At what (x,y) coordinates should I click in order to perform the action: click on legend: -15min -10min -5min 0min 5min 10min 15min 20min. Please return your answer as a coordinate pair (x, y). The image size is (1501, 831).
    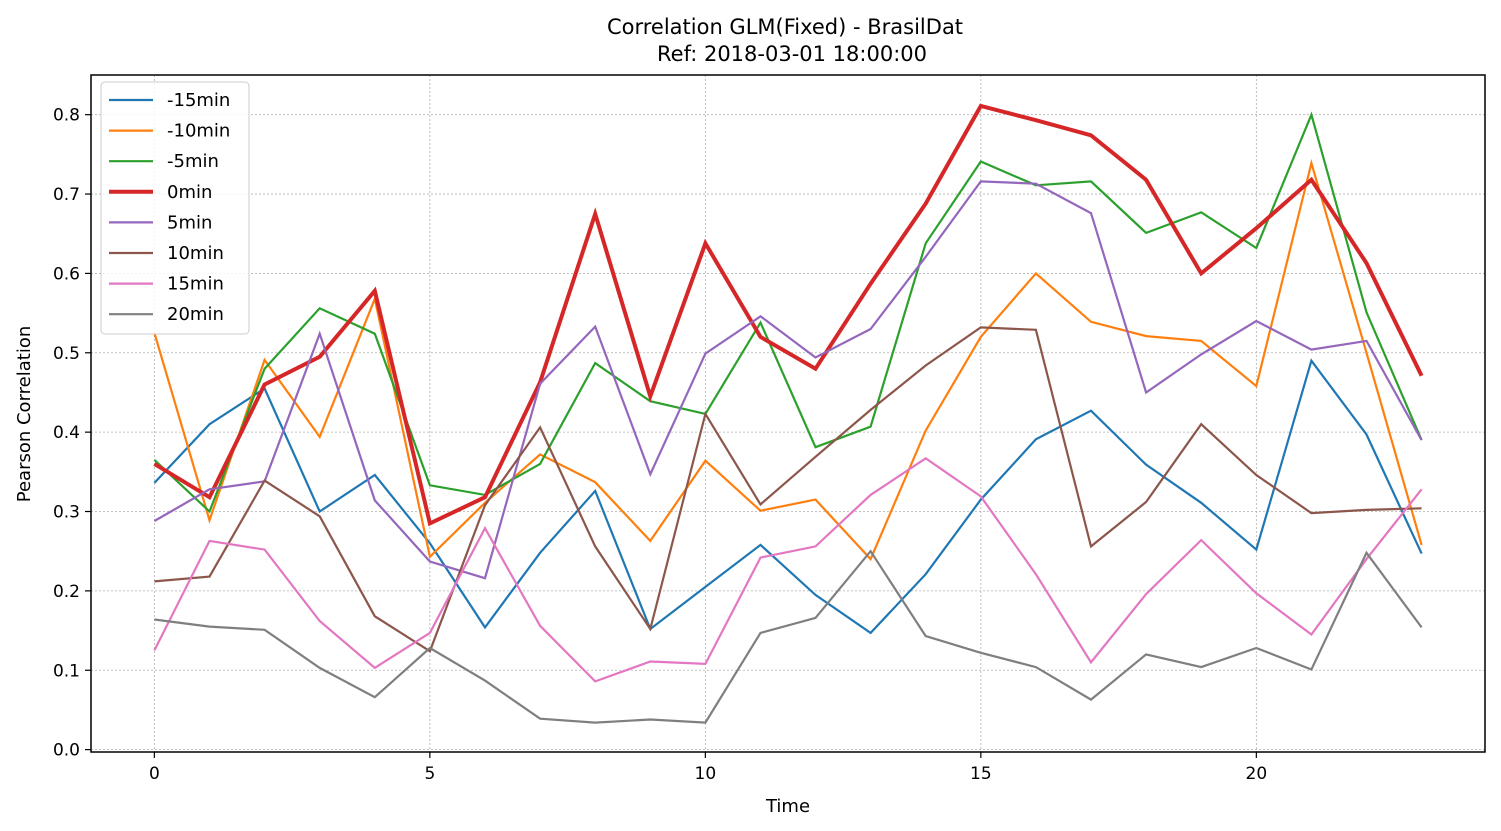
    Looking at the image, I should click on (175, 208).